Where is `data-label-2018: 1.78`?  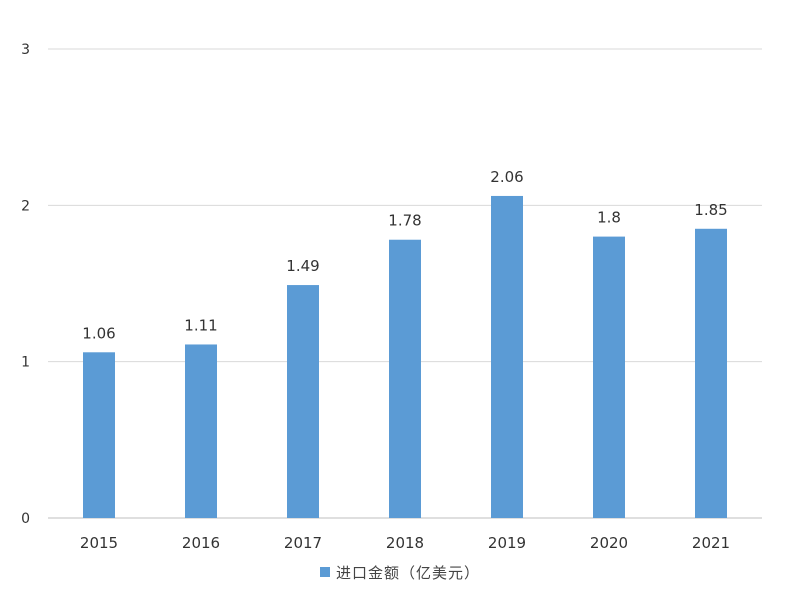 data-label-2018: 1.78 is located at coordinates (404, 221).